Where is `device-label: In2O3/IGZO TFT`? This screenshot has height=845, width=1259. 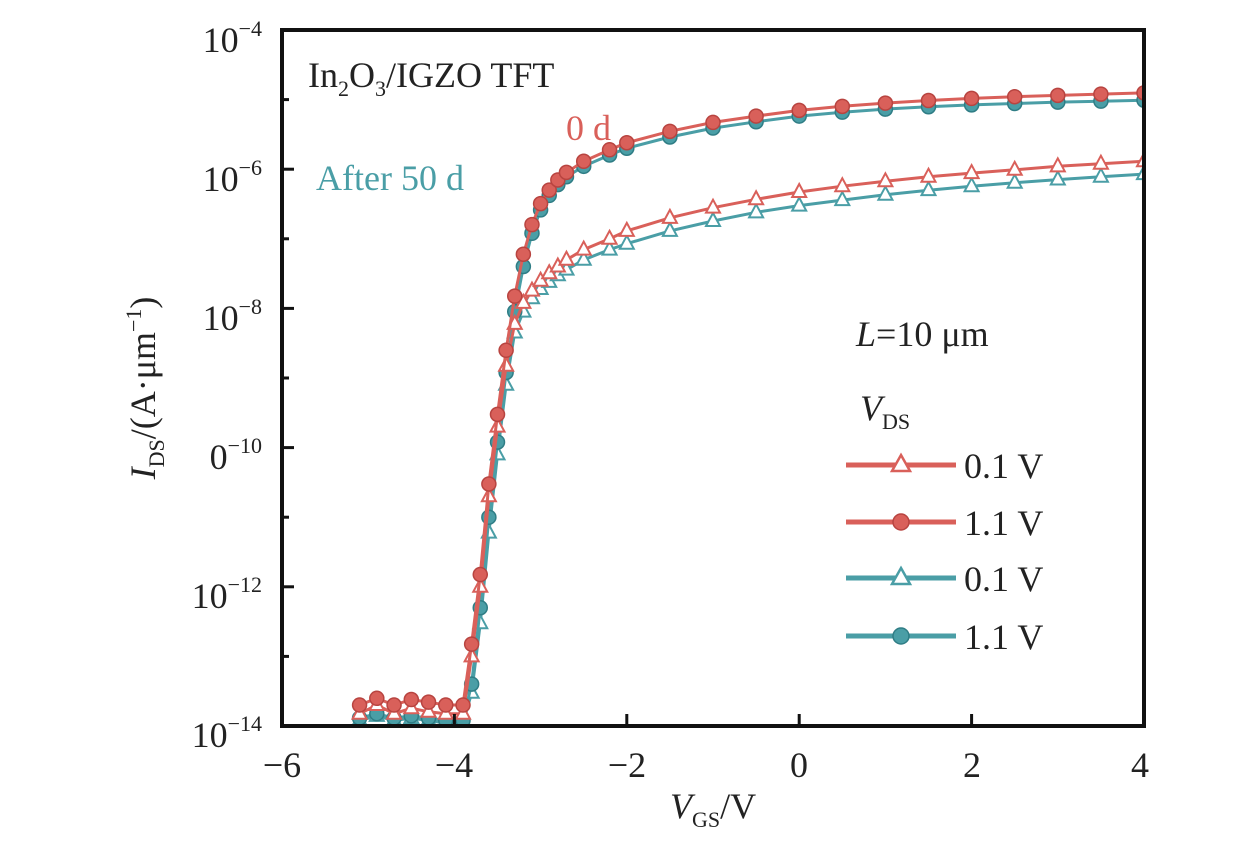
device-label: In2O3/IGZO TFT is located at coordinates (431, 78).